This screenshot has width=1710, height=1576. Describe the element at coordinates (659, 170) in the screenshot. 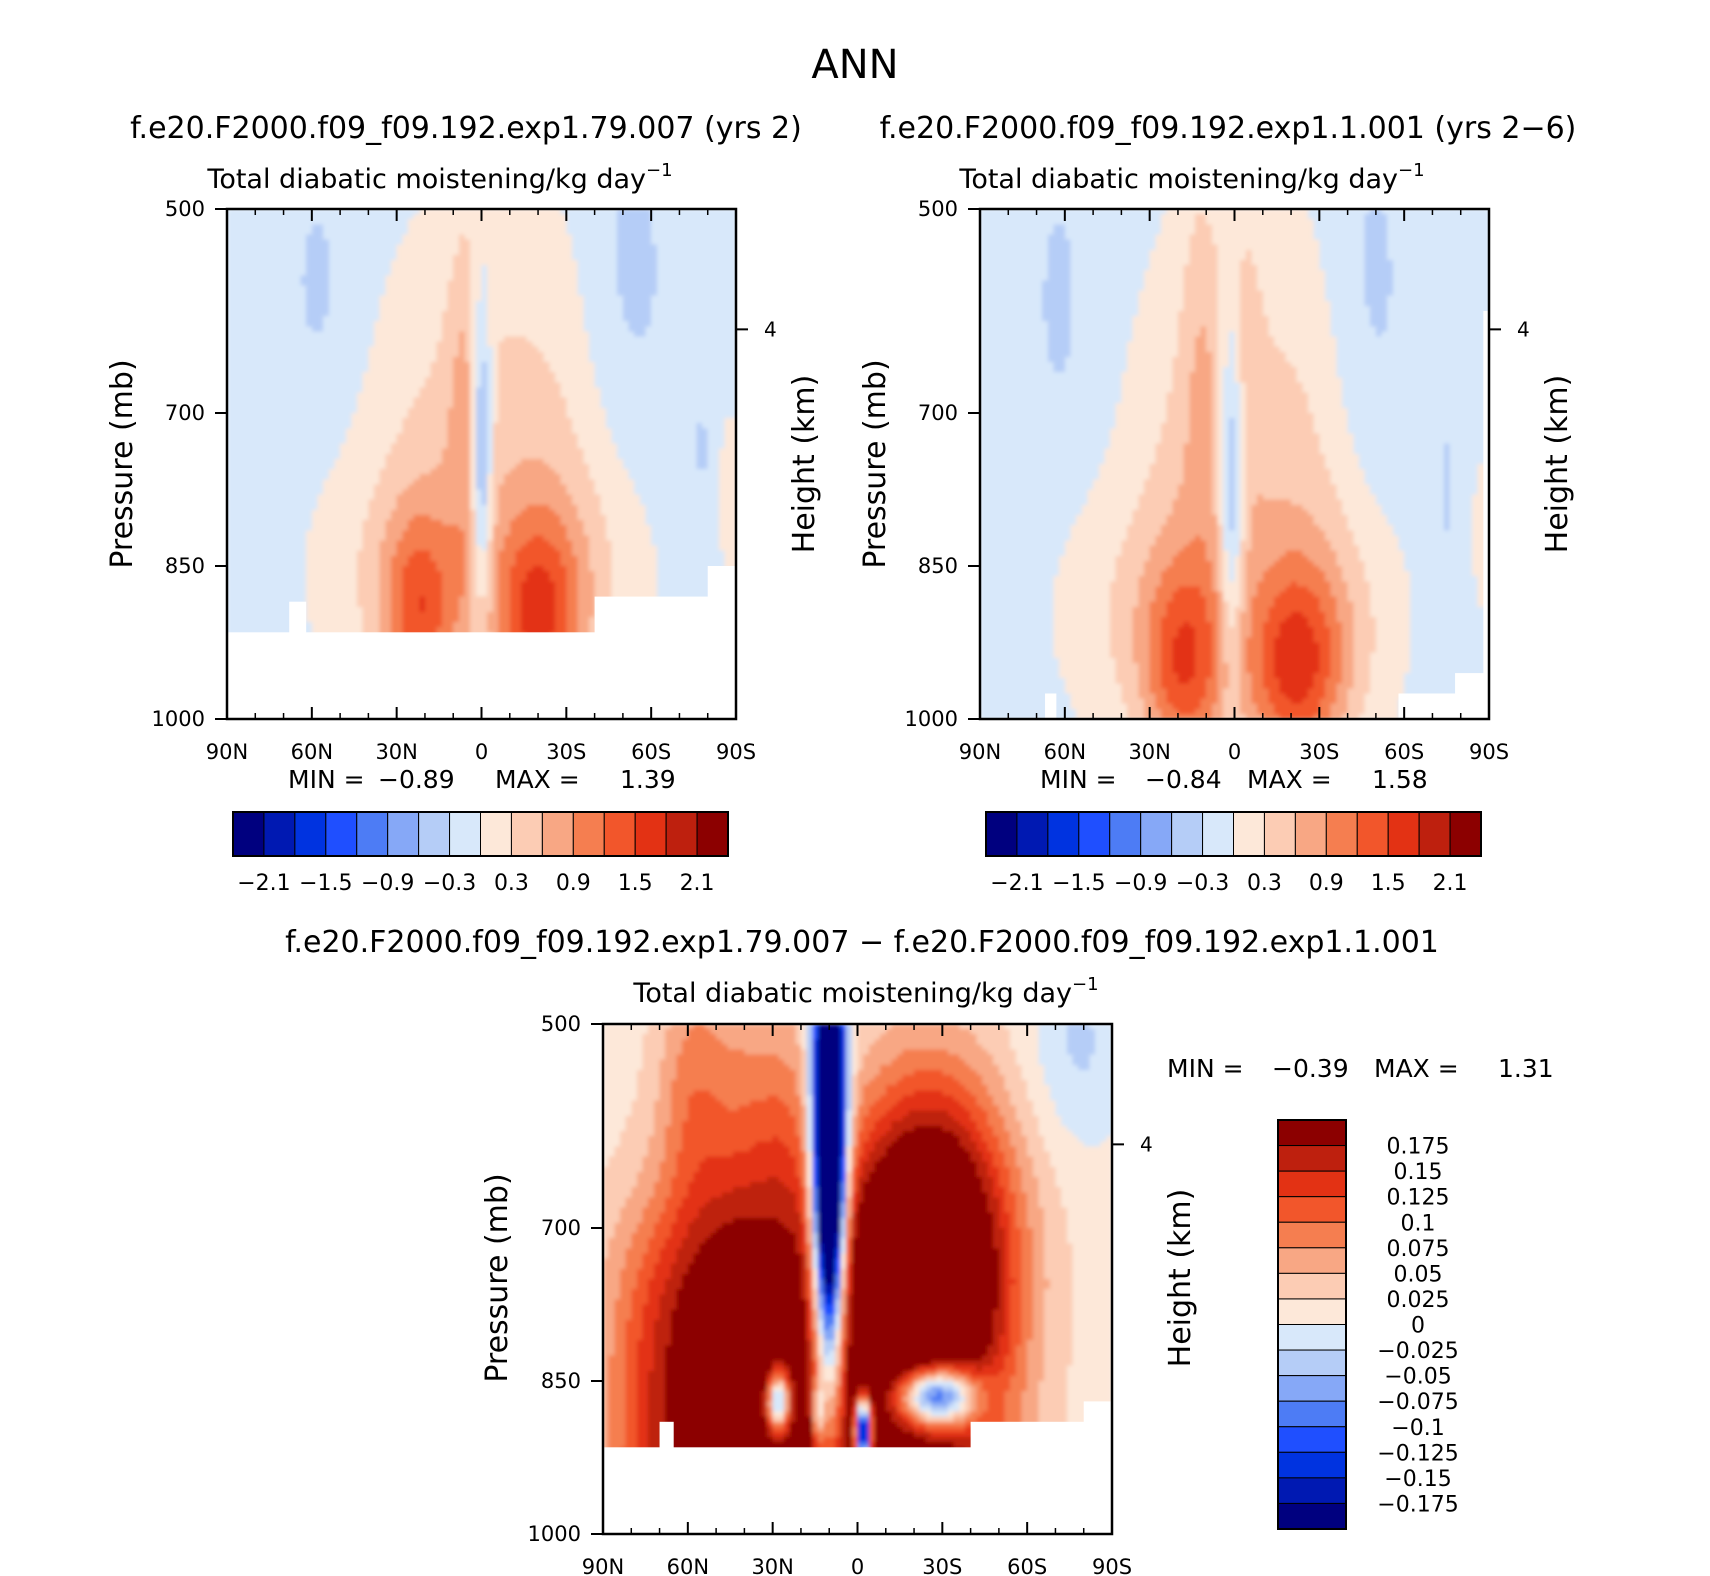

I see `panel-1-subtitle-exp: −1` at that location.